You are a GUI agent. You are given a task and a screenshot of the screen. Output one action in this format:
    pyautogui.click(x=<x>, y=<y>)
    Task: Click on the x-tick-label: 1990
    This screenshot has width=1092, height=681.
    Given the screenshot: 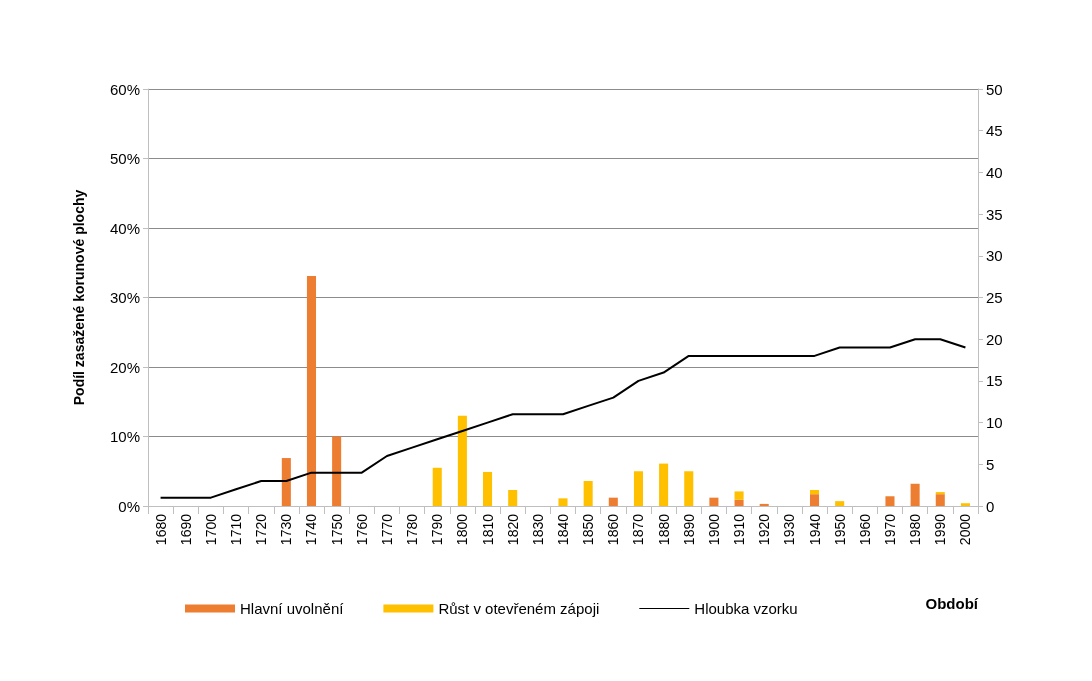 What is the action you would take?
    pyautogui.click(x=940, y=529)
    